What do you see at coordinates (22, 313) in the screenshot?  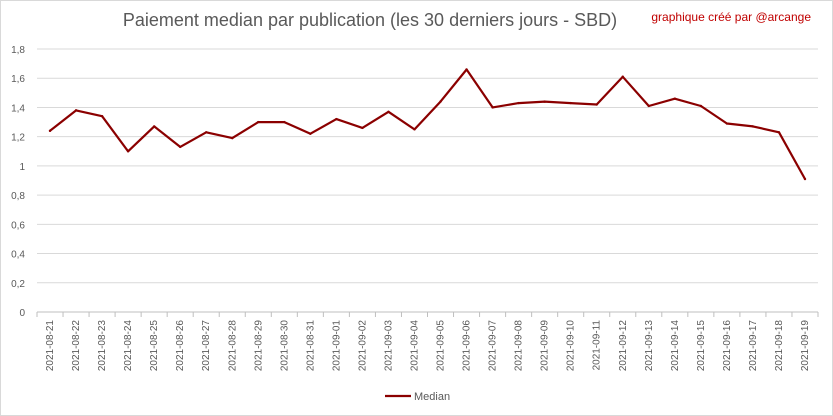 I see `y-tick-label: 0` at bounding box center [22, 313].